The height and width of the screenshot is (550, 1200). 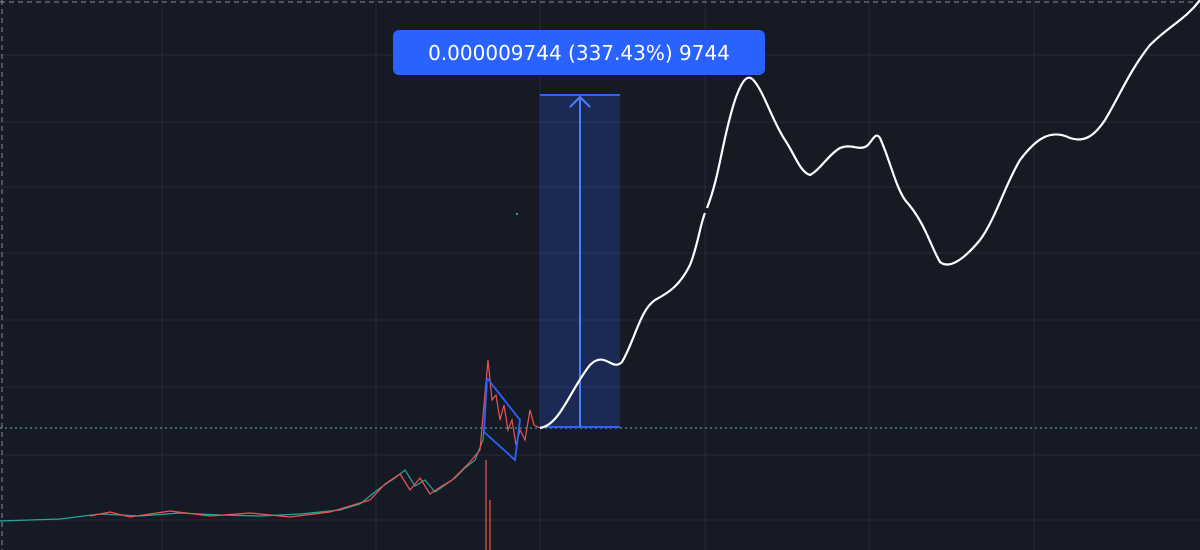 I want to click on flag-pattern, so click(x=502, y=419).